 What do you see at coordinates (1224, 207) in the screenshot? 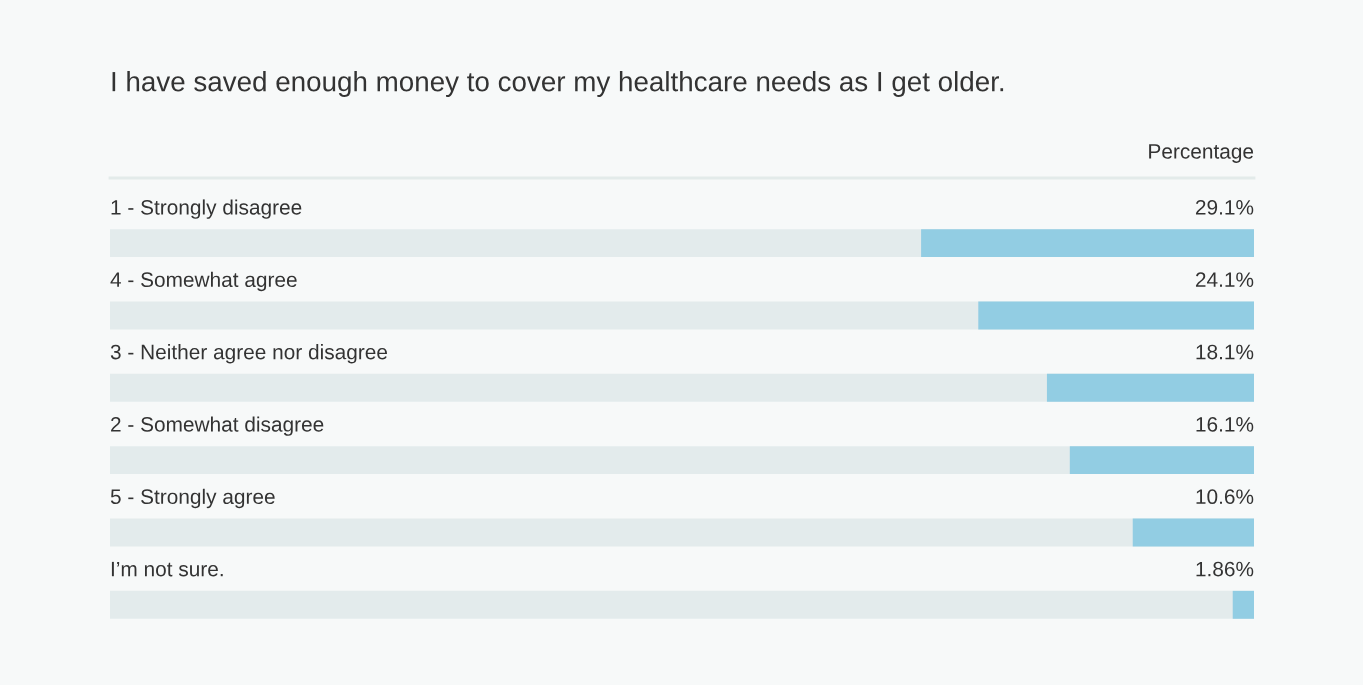
I see `data-label: 29.1%` at bounding box center [1224, 207].